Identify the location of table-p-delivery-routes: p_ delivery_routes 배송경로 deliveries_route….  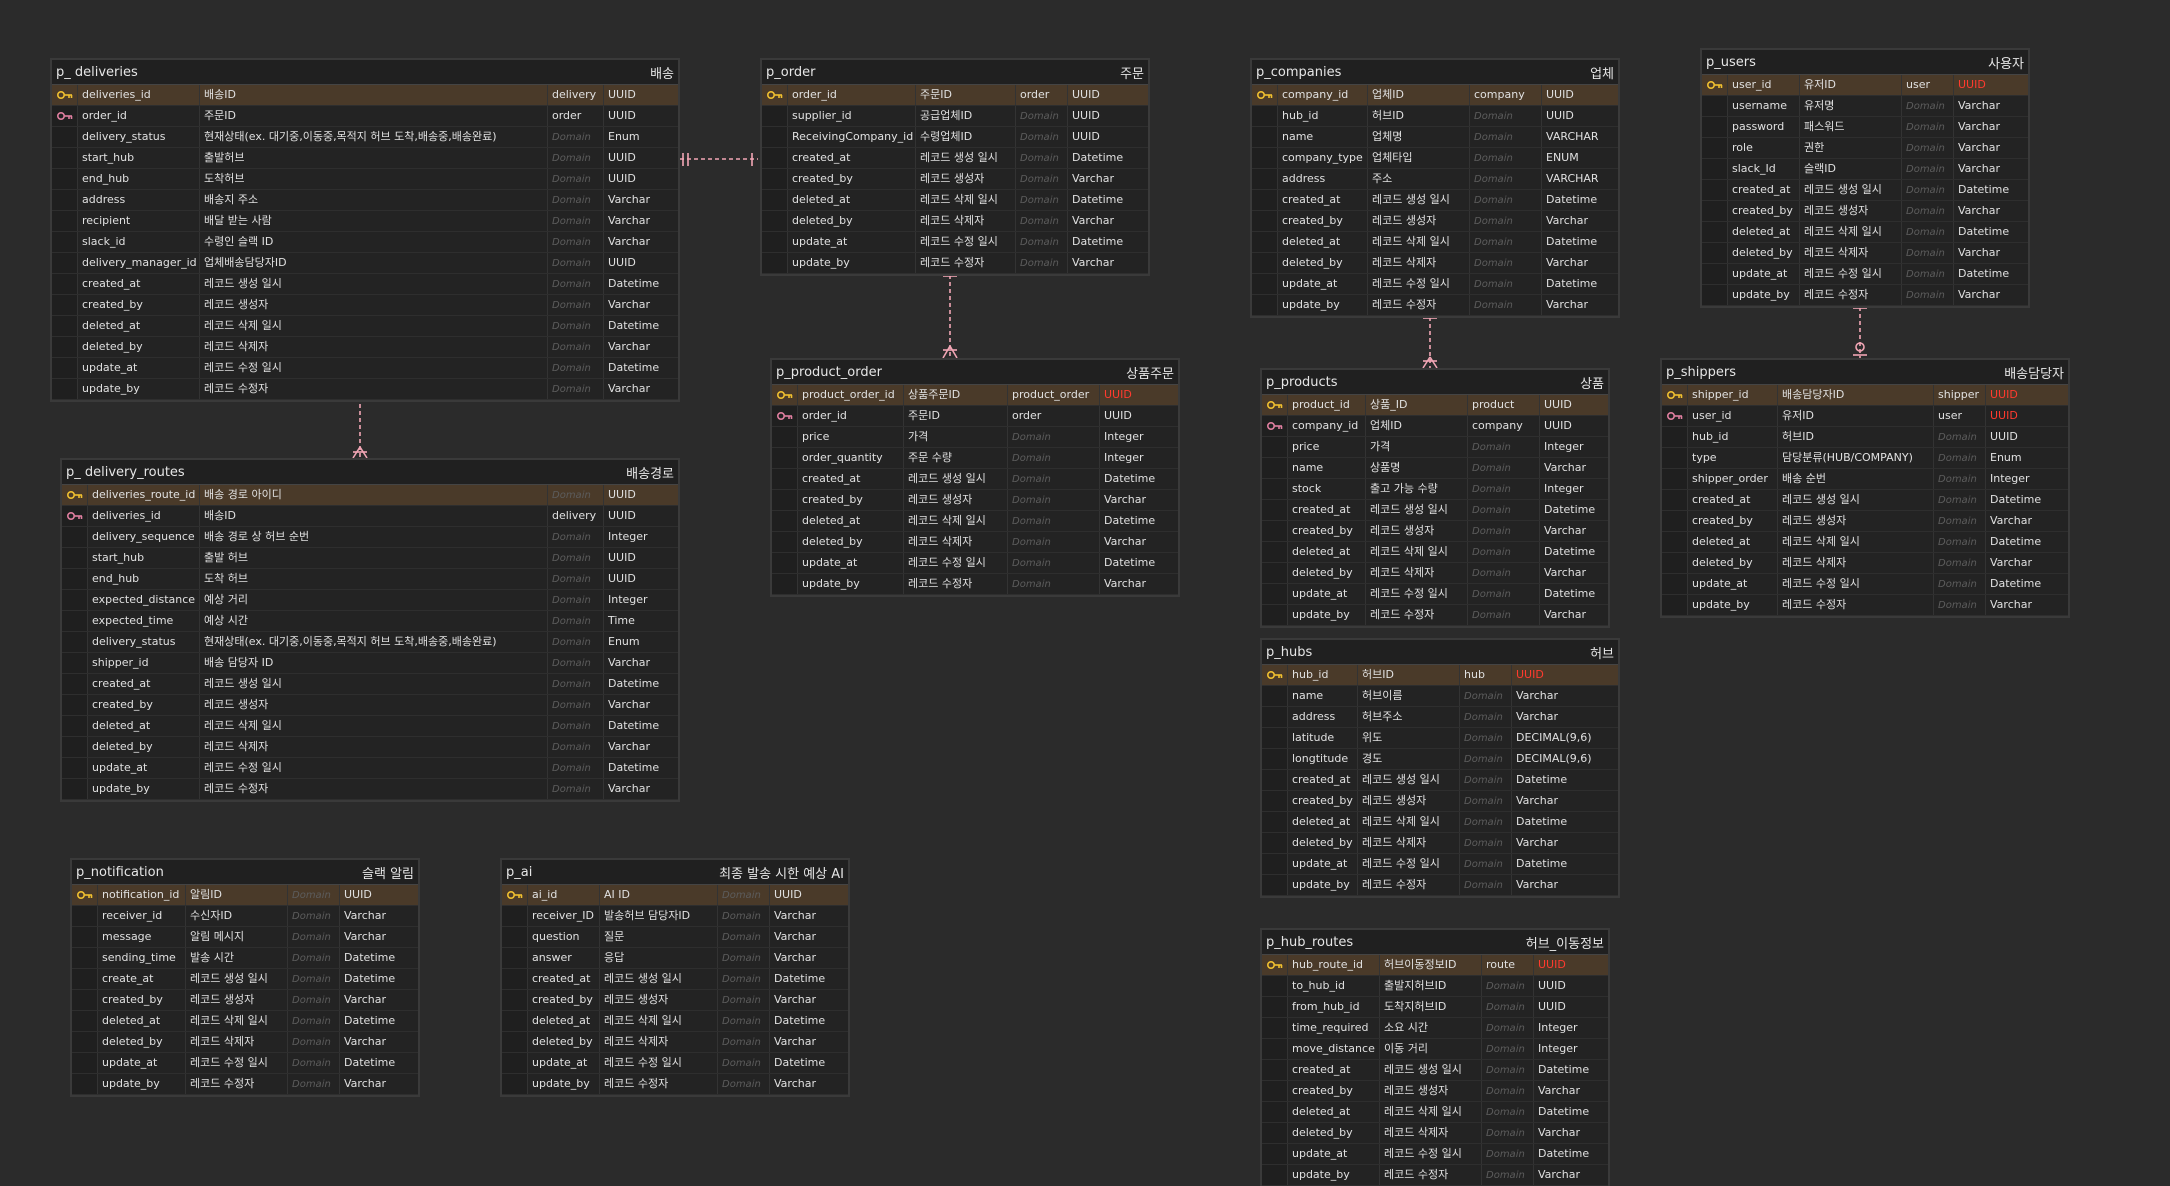
(370, 630).